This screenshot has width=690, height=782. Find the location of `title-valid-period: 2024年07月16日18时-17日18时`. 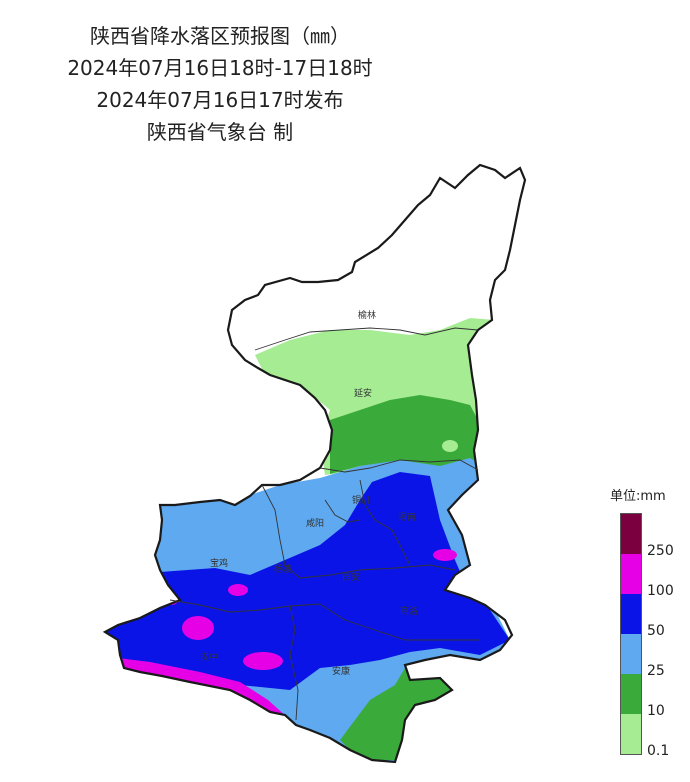

title-valid-period: 2024年07月16日18时-17日18时 is located at coordinates (220, 68).